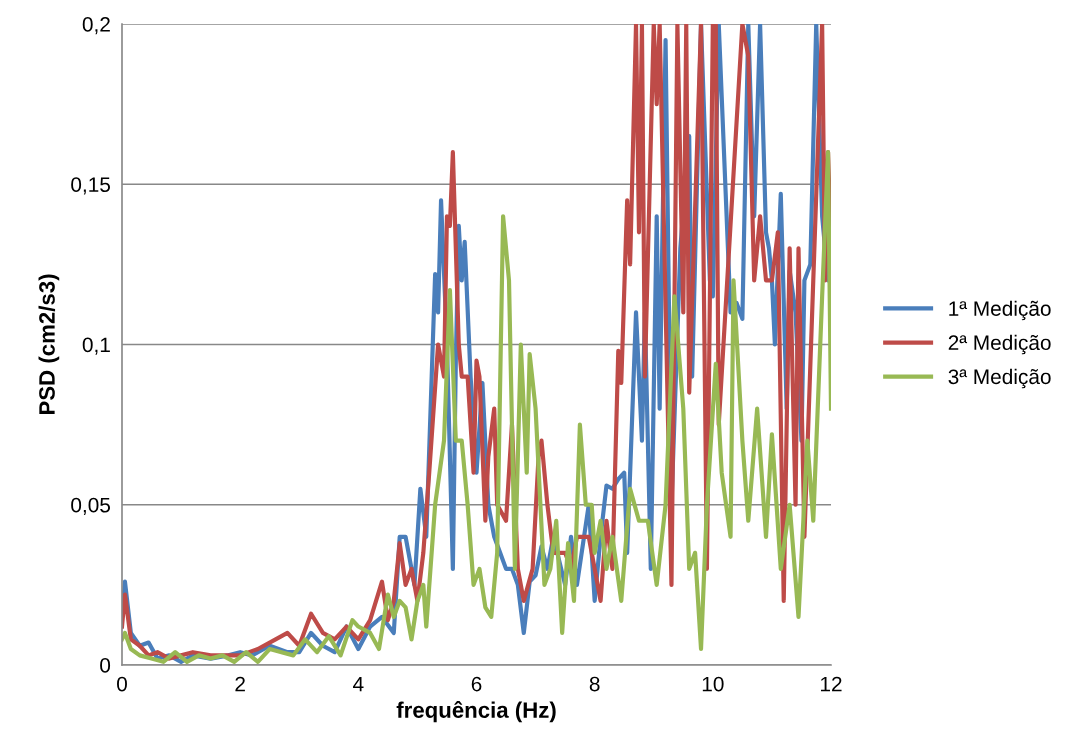 The width and height of the screenshot is (1085, 754). I want to click on y-tick-label: 0,2, so click(96, 26).